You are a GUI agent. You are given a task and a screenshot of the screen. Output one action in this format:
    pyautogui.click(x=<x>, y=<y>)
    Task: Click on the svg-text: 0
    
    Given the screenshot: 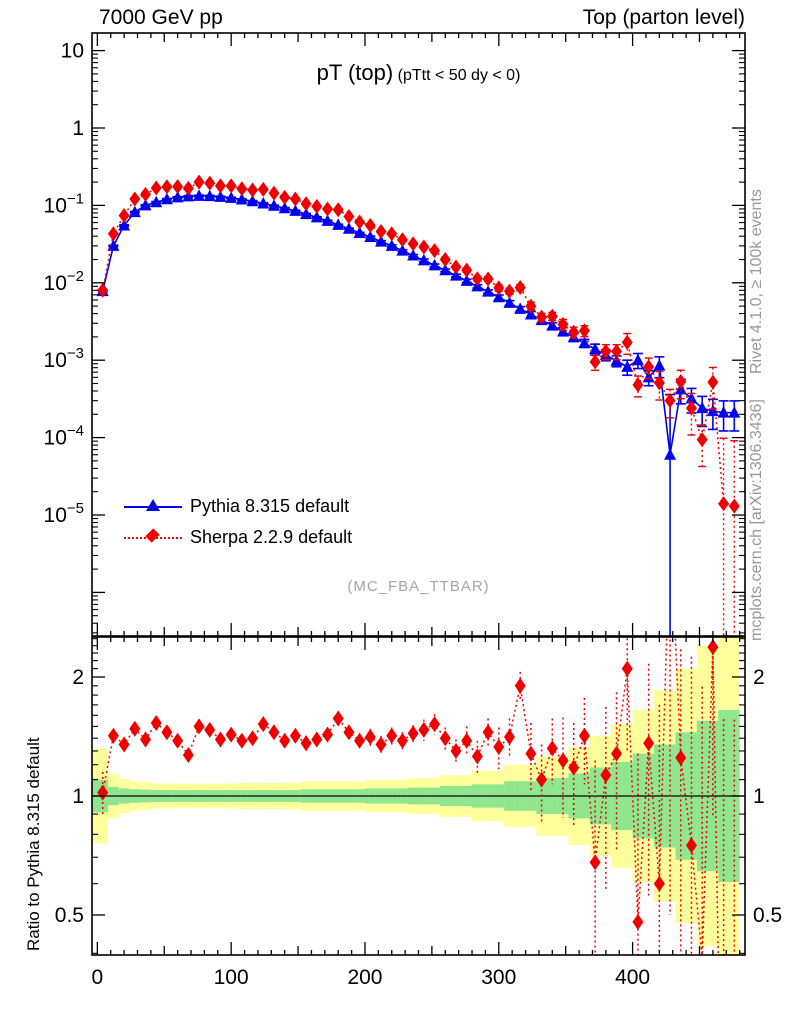 What is the action you would take?
    pyautogui.click(x=98, y=977)
    